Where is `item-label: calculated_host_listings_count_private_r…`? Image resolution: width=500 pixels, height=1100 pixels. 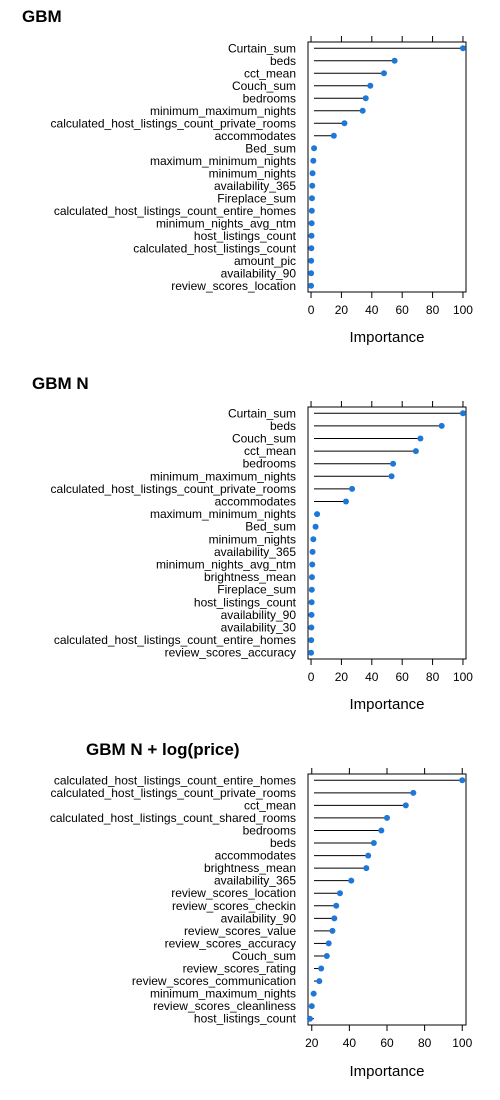
item-label: calculated_host_listings_count_private_r… is located at coordinates (173, 489).